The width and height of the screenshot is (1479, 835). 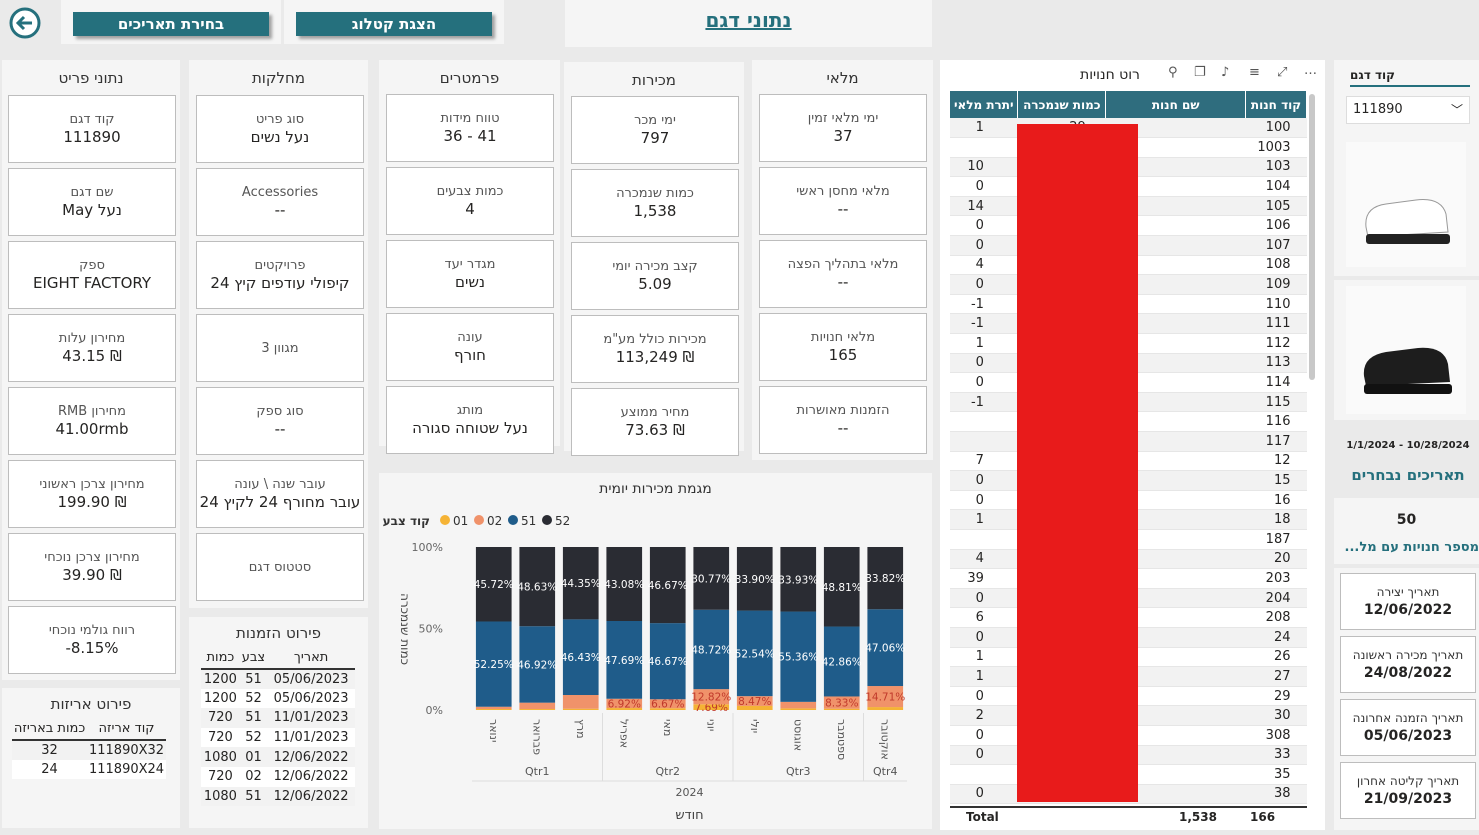 I want to click on param-card: עונה חורף, so click(x=470, y=347).